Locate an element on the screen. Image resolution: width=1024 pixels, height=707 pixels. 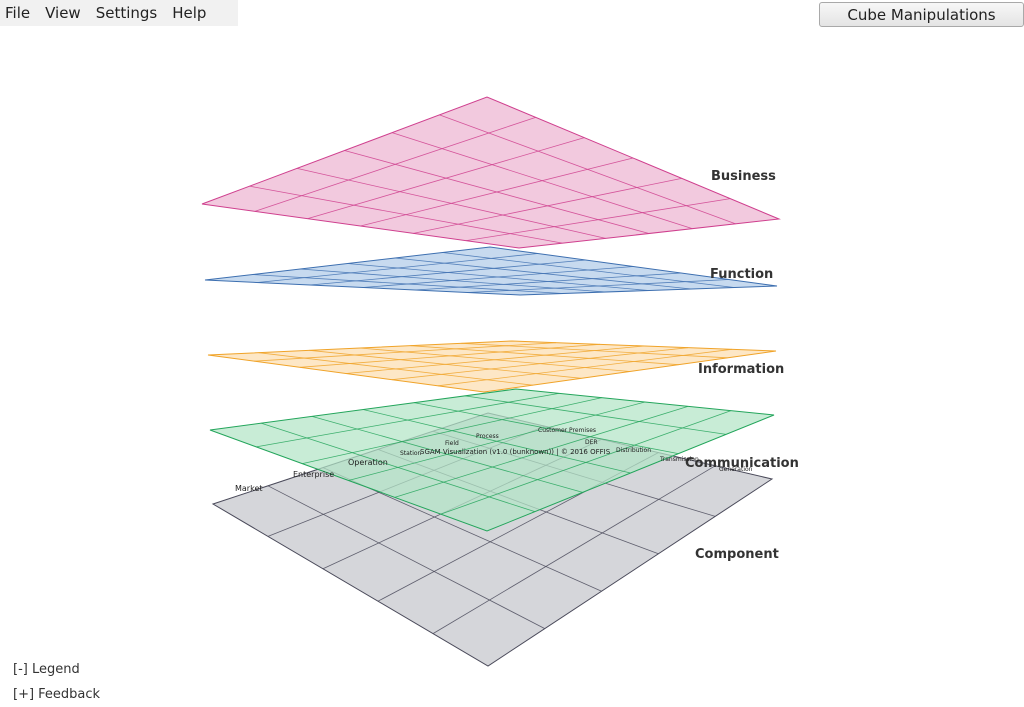
feedback-toggle-label: [+] Feedback is located at coordinates (57, 694).